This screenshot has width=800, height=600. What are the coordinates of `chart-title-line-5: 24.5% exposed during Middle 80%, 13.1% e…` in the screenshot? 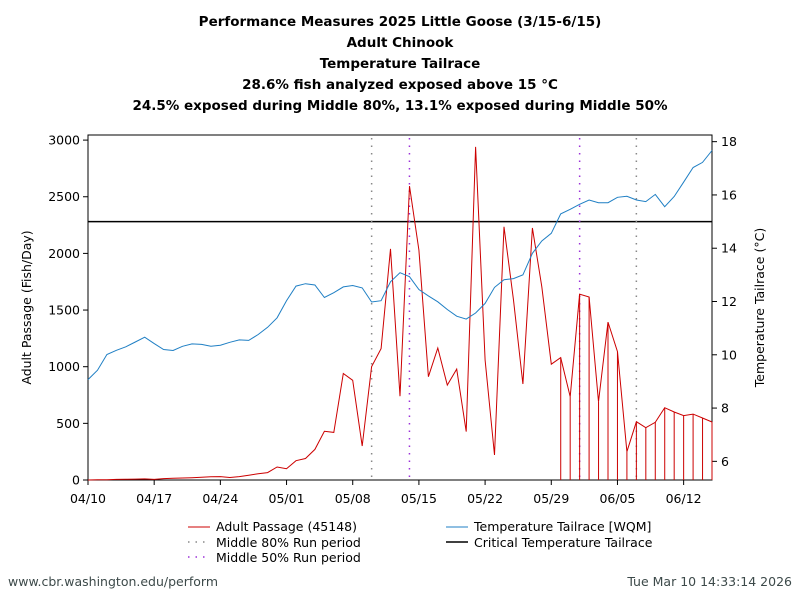 It's located at (400, 106).